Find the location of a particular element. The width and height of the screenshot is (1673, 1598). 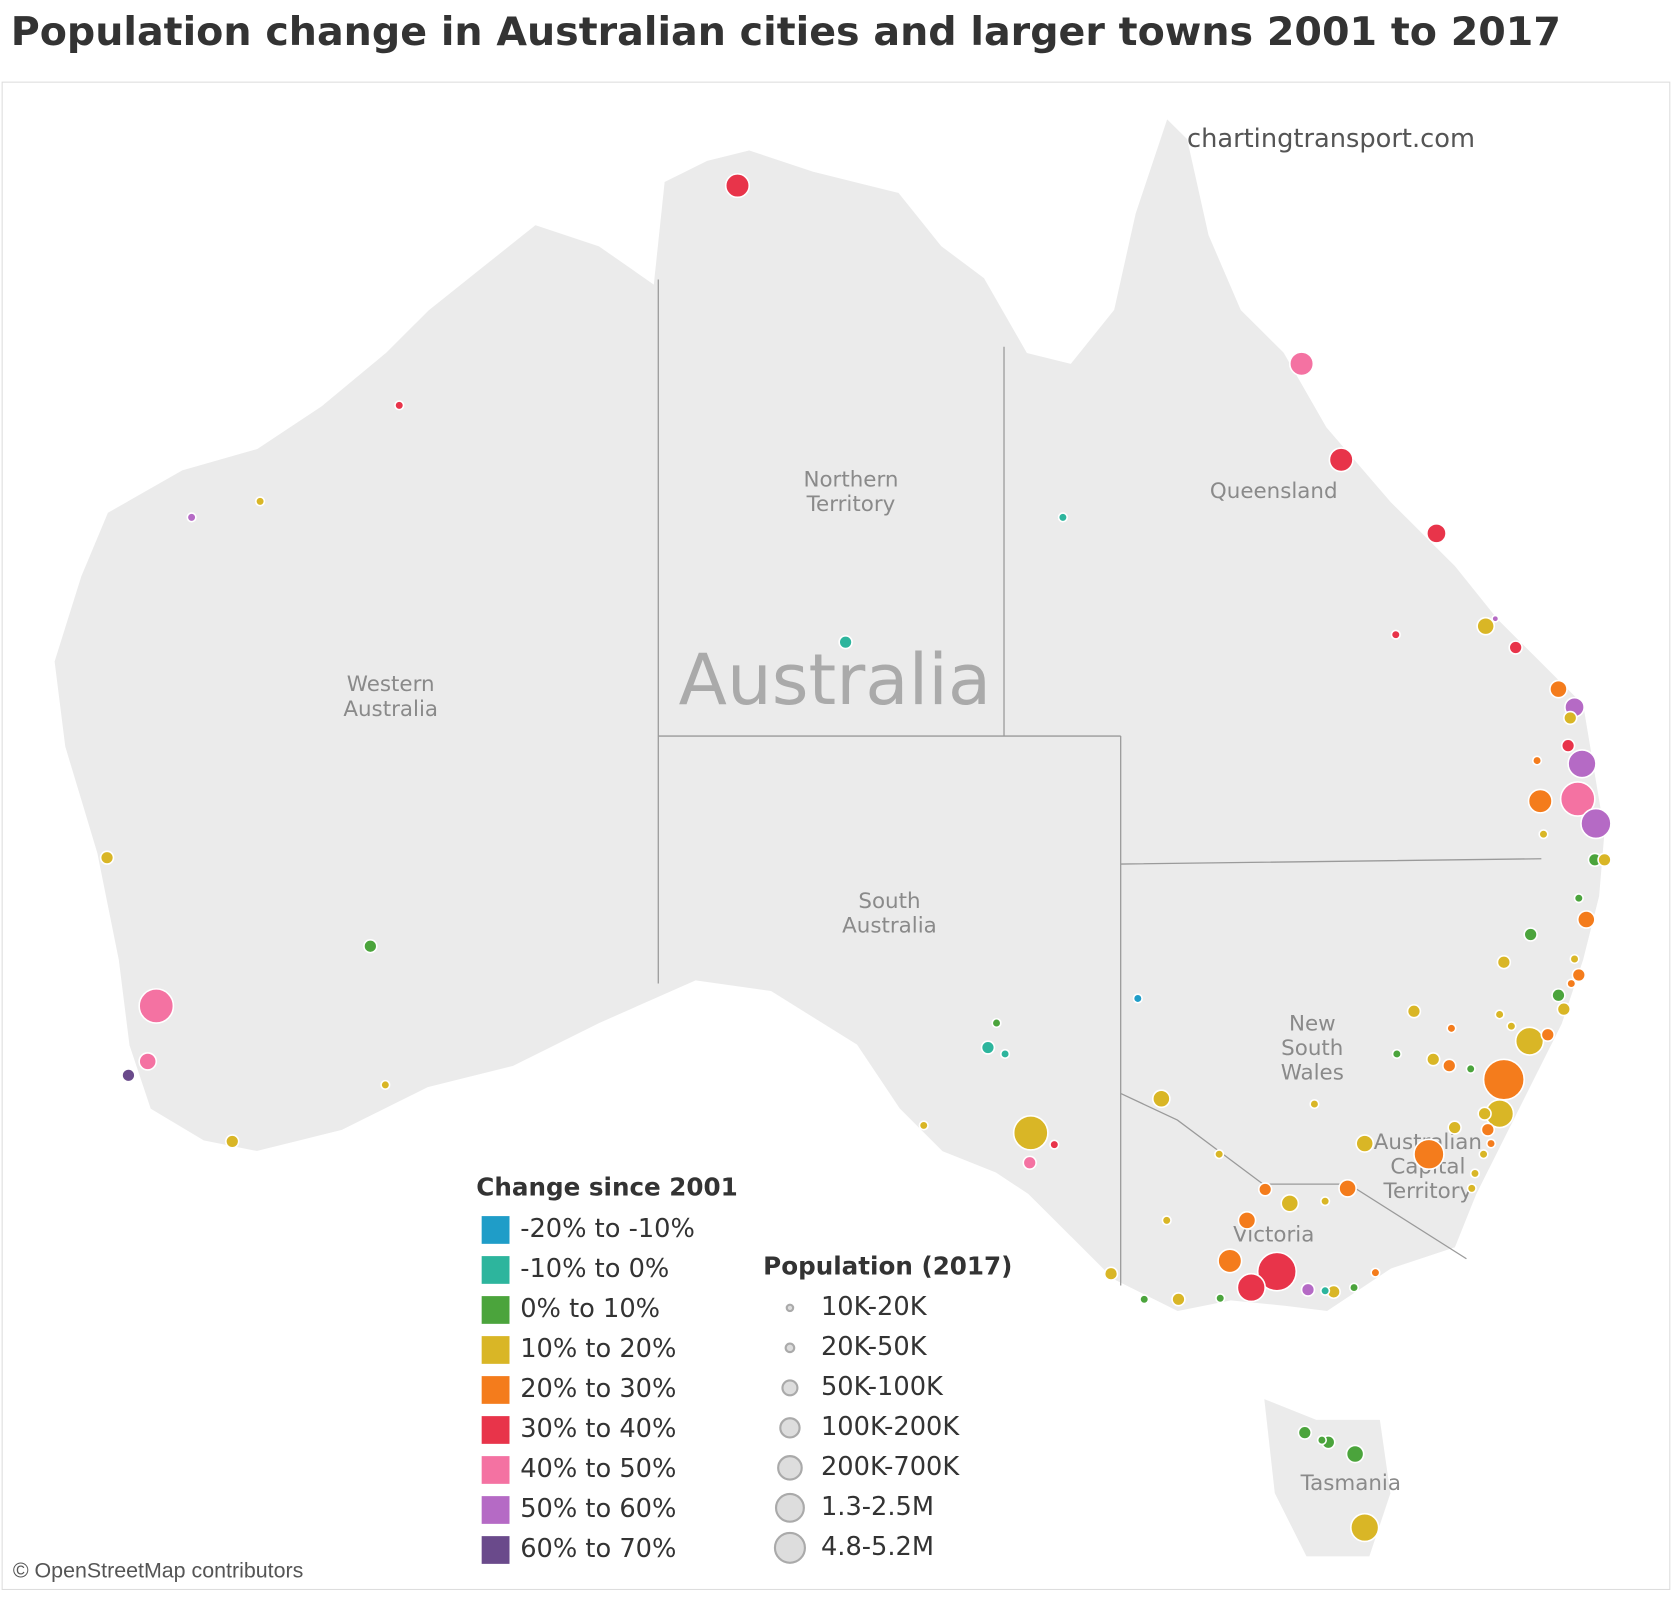

legend-label: -10% to 0% is located at coordinates (594, 1269).